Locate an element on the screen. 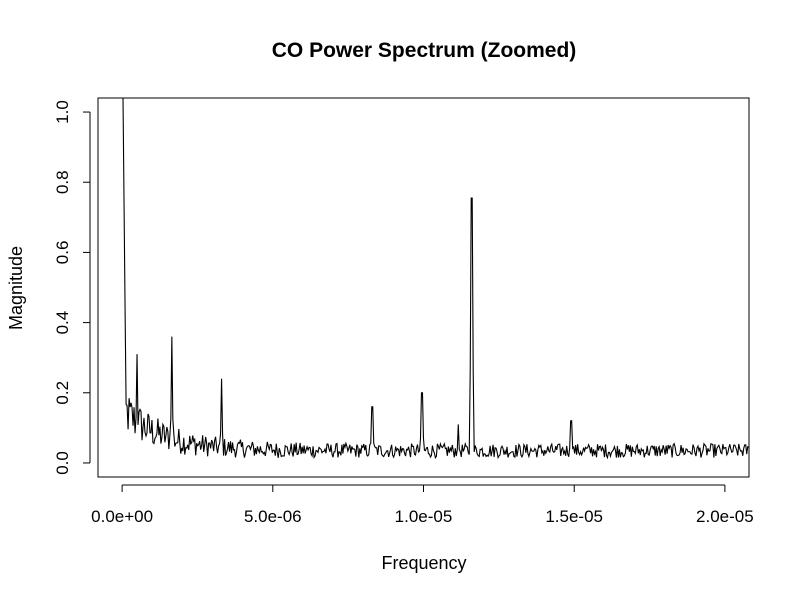  y-tick-label: 1.0 is located at coordinates (62, 112).